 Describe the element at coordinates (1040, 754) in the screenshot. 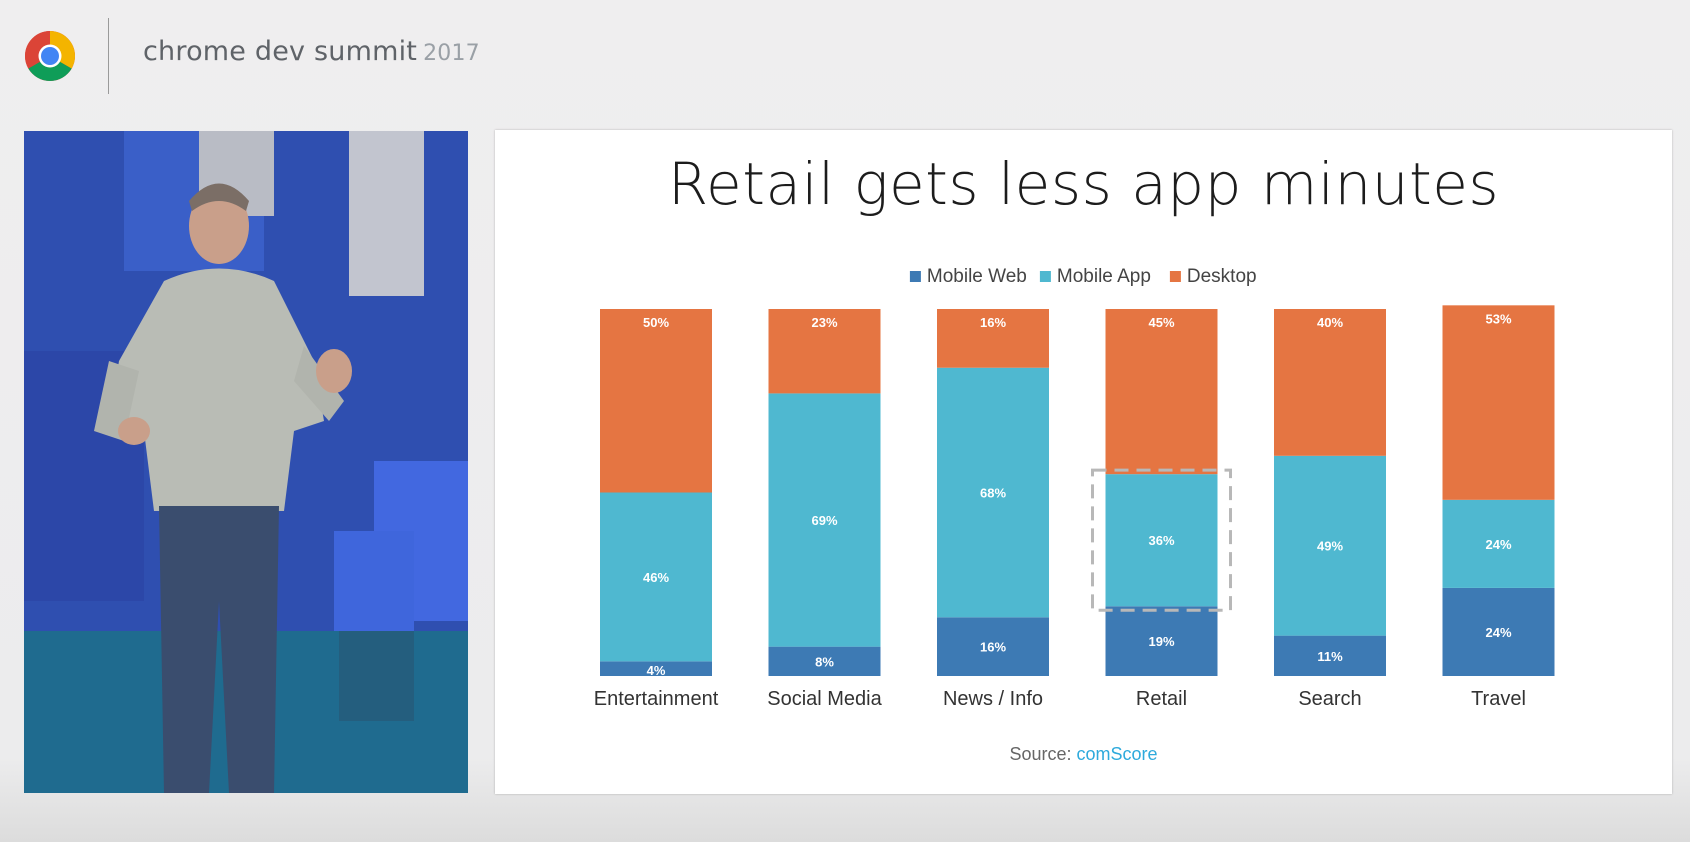

I see `source-label: Source:` at that location.